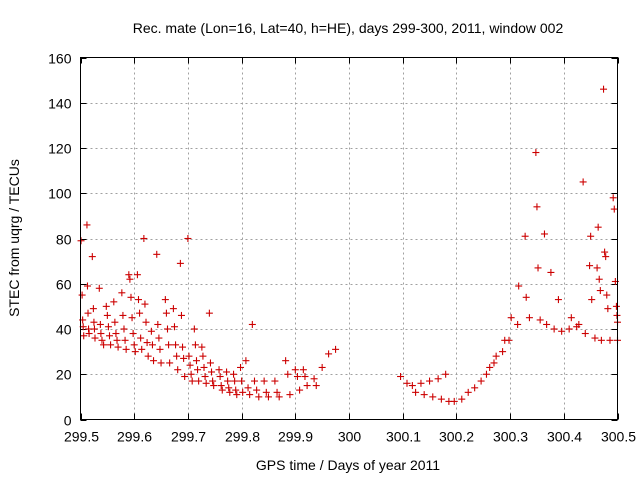 Image resolution: width=640 pixels, height=480 pixels. I want to click on y-tick-label: 40, so click(64, 330).